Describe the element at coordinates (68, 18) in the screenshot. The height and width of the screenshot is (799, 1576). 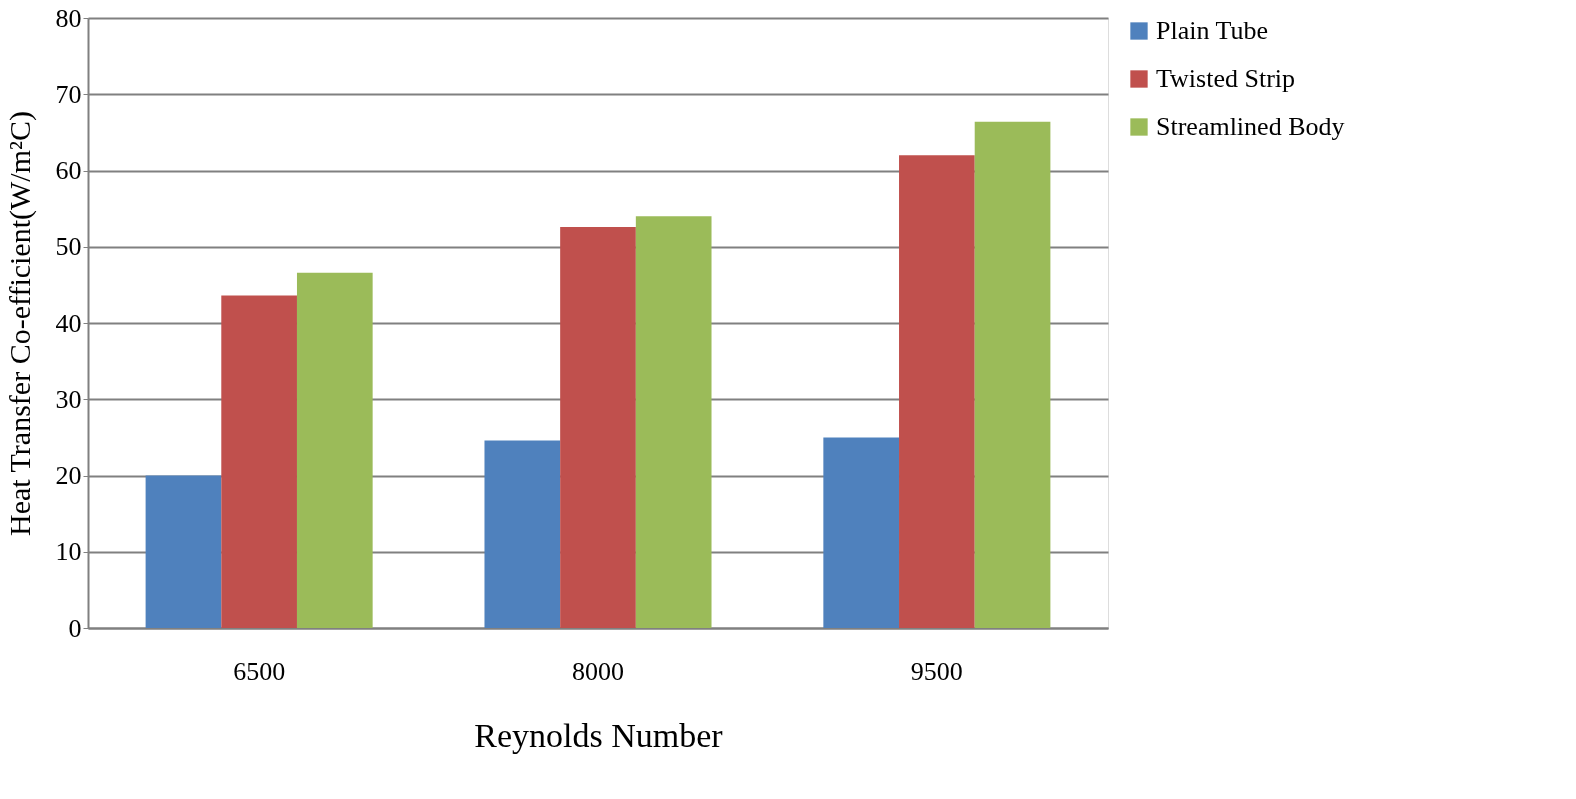
I see `y-tick-label: 80` at that location.